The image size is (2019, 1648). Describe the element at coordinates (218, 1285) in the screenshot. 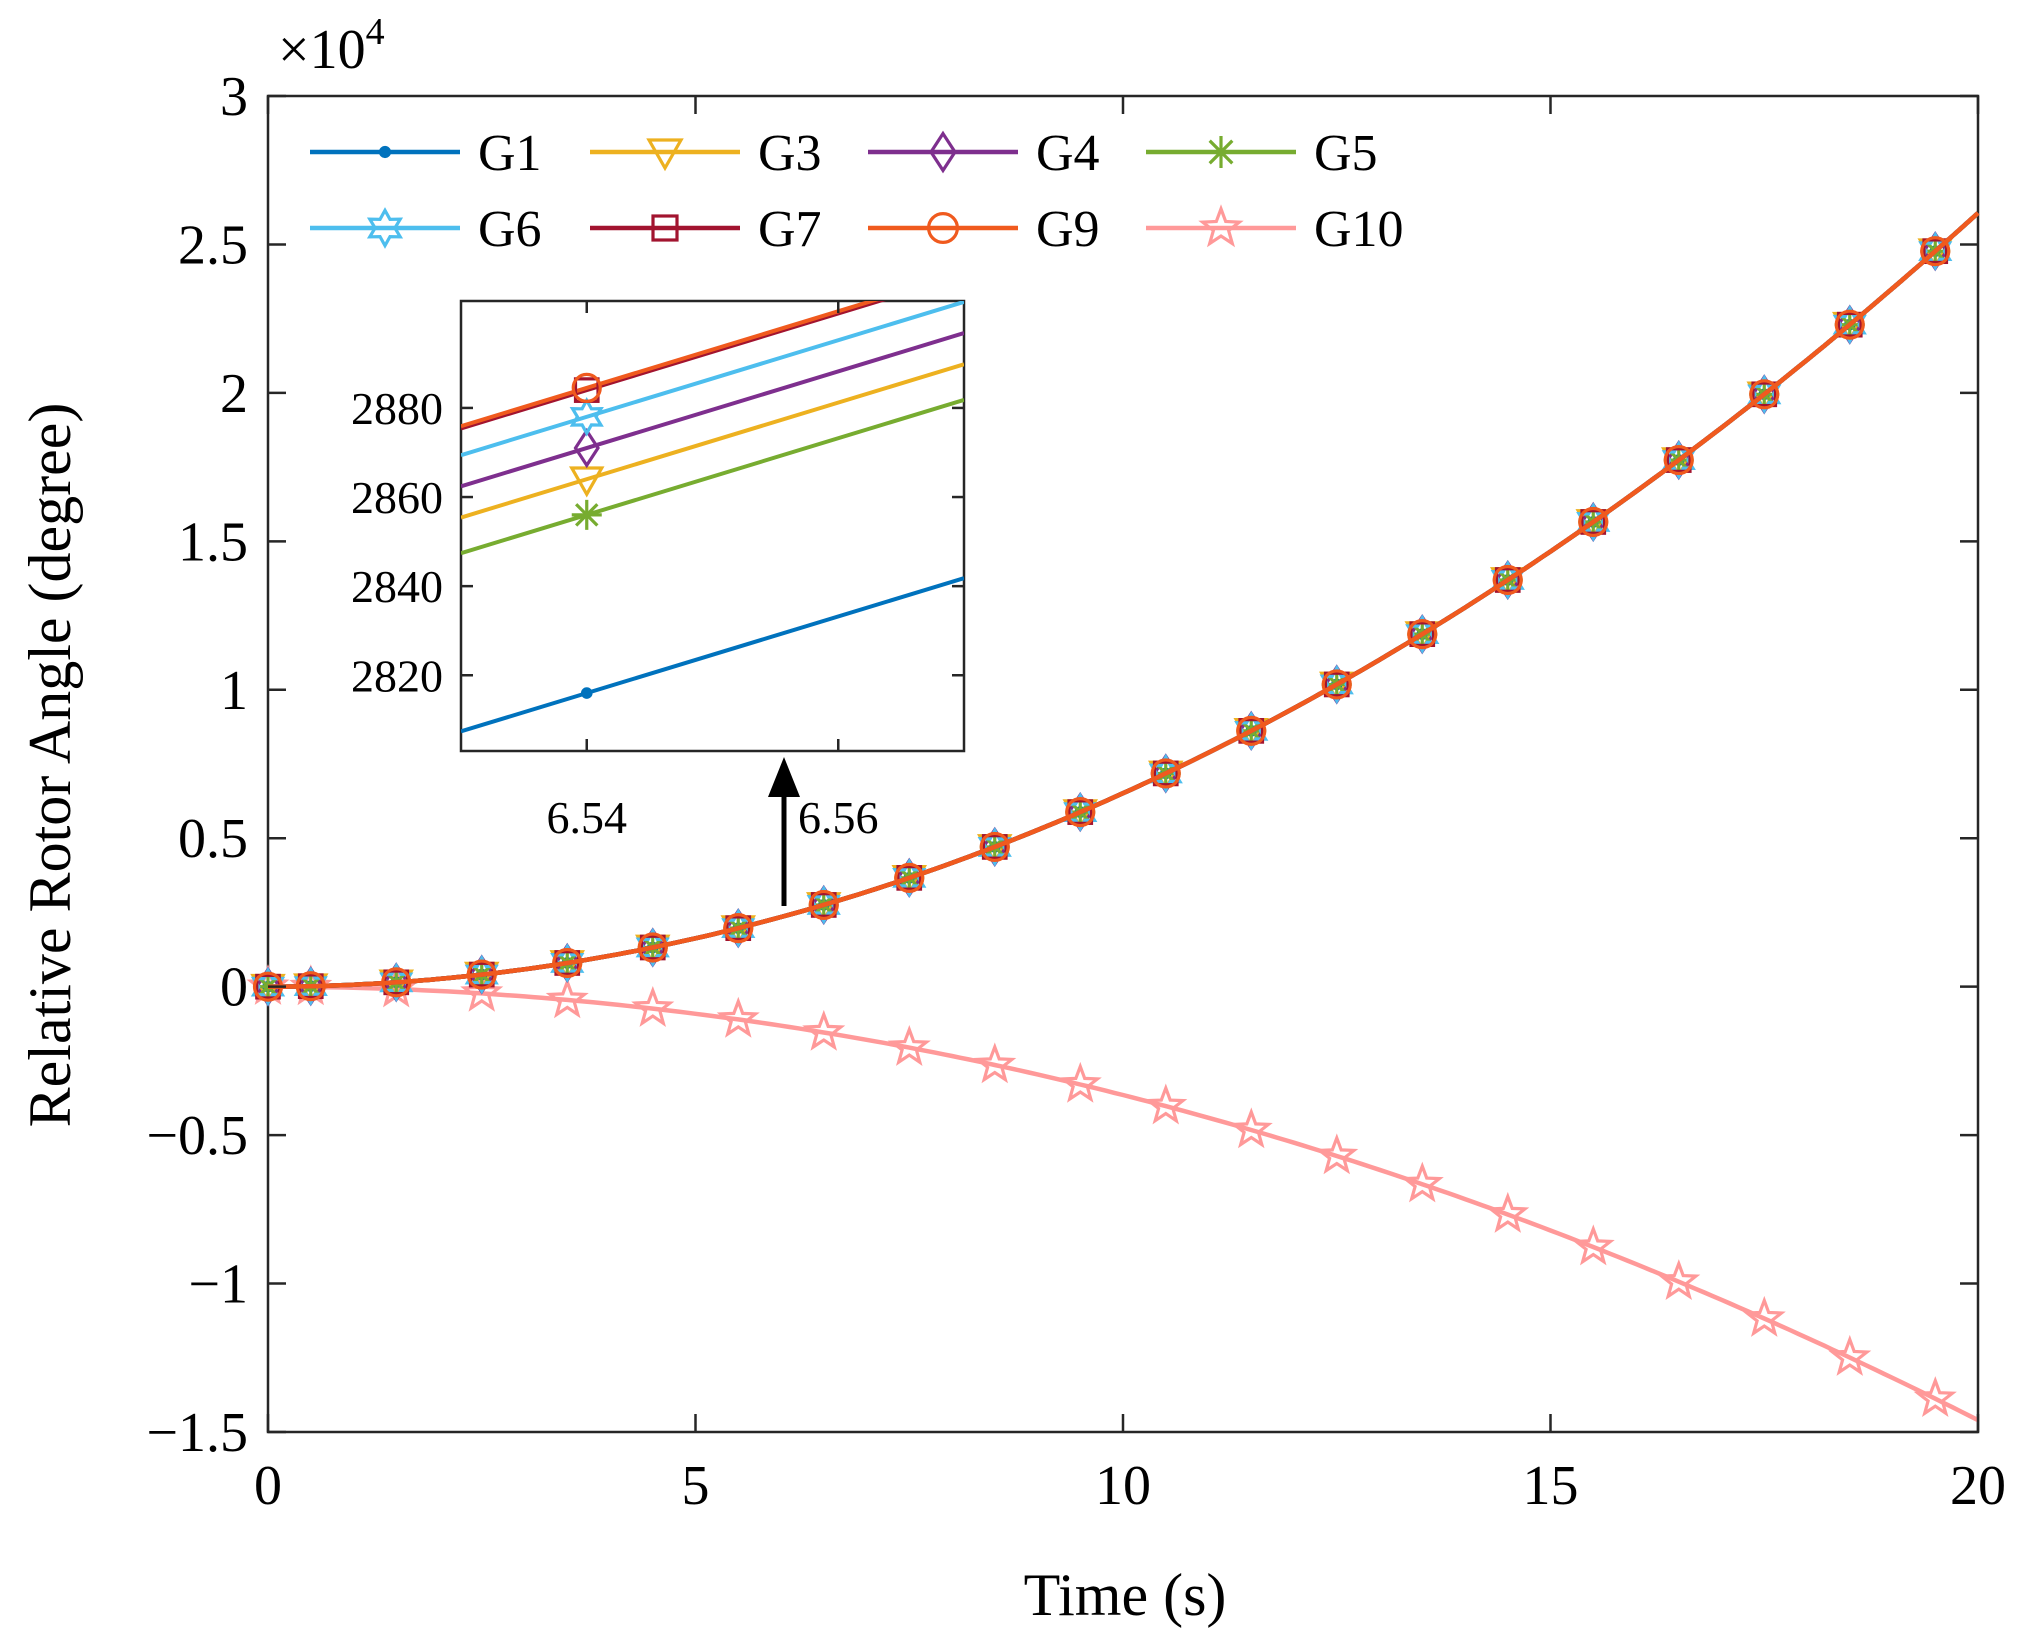

I see `y-tick-label: −1` at that location.